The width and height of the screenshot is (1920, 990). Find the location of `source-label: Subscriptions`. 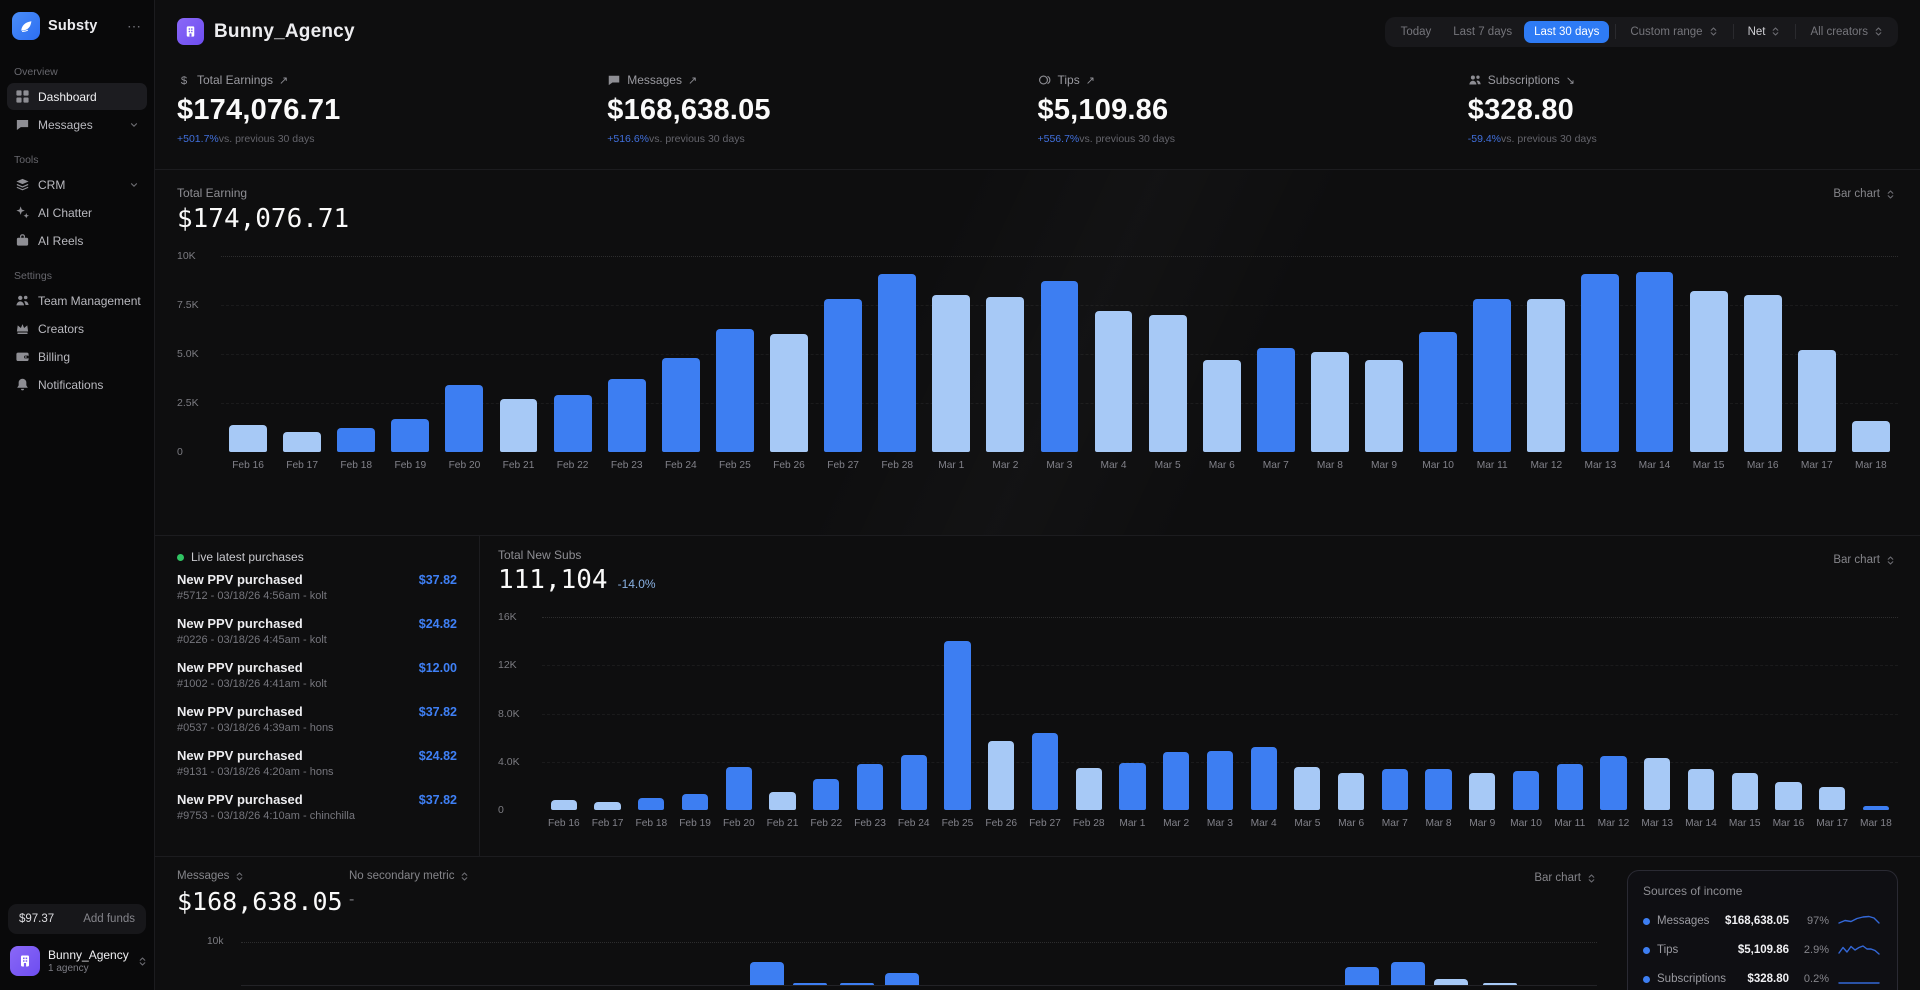

source-label: Subscriptions is located at coordinates (1692, 979).